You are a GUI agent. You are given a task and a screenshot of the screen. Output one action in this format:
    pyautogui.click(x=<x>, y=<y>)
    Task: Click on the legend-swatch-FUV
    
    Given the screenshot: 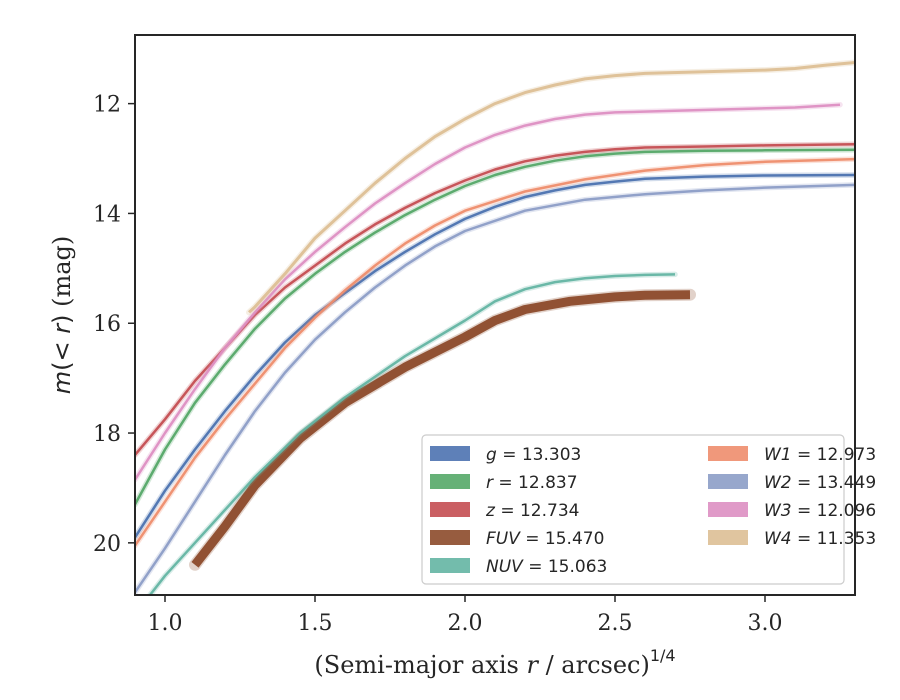 What is the action you would take?
    pyautogui.click(x=450, y=537)
    